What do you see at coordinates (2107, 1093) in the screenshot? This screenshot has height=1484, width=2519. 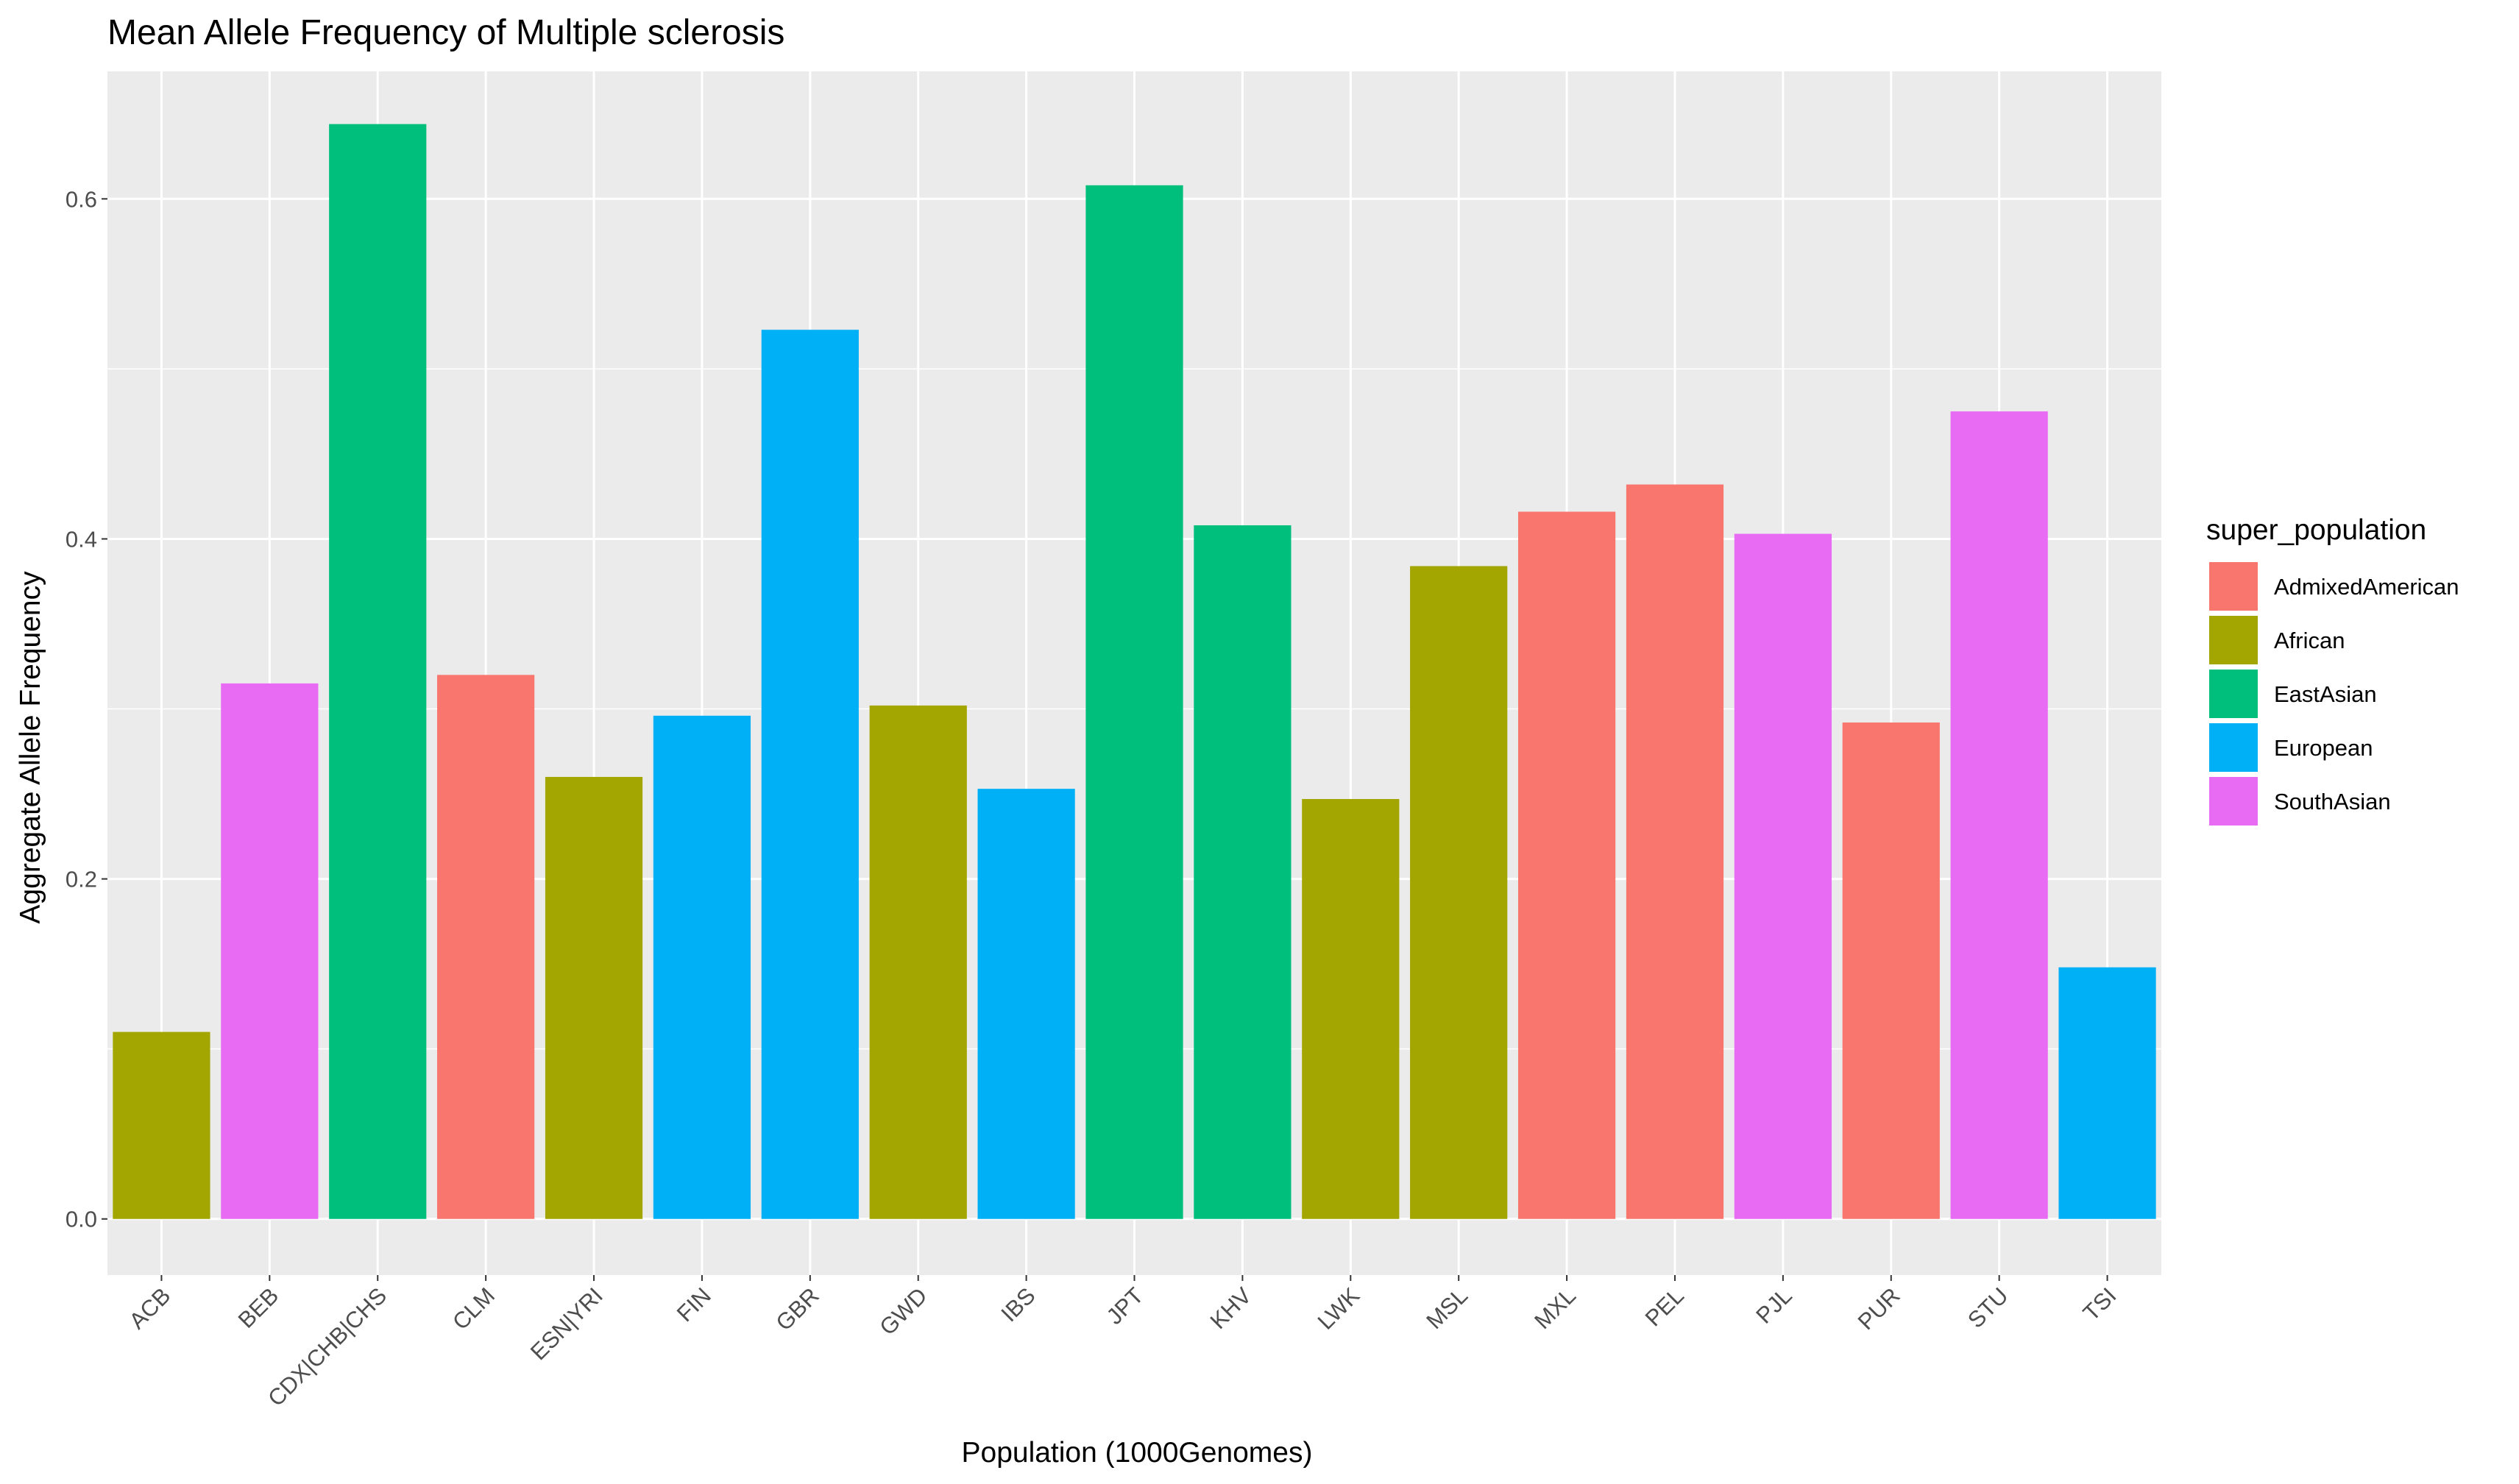 I see `bar-tsi` at bounding box center [2107, 1093].